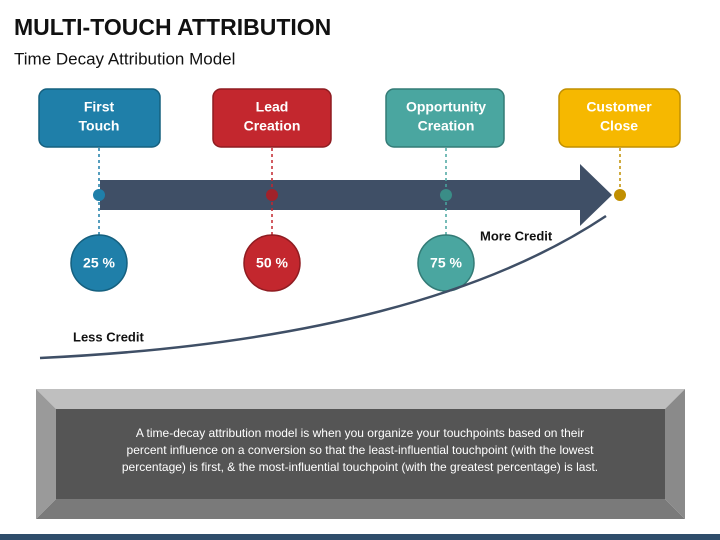  Describe the element at coordinates (446, 107) in the screenshot. I see `stage-label: Opportunity` at that location.